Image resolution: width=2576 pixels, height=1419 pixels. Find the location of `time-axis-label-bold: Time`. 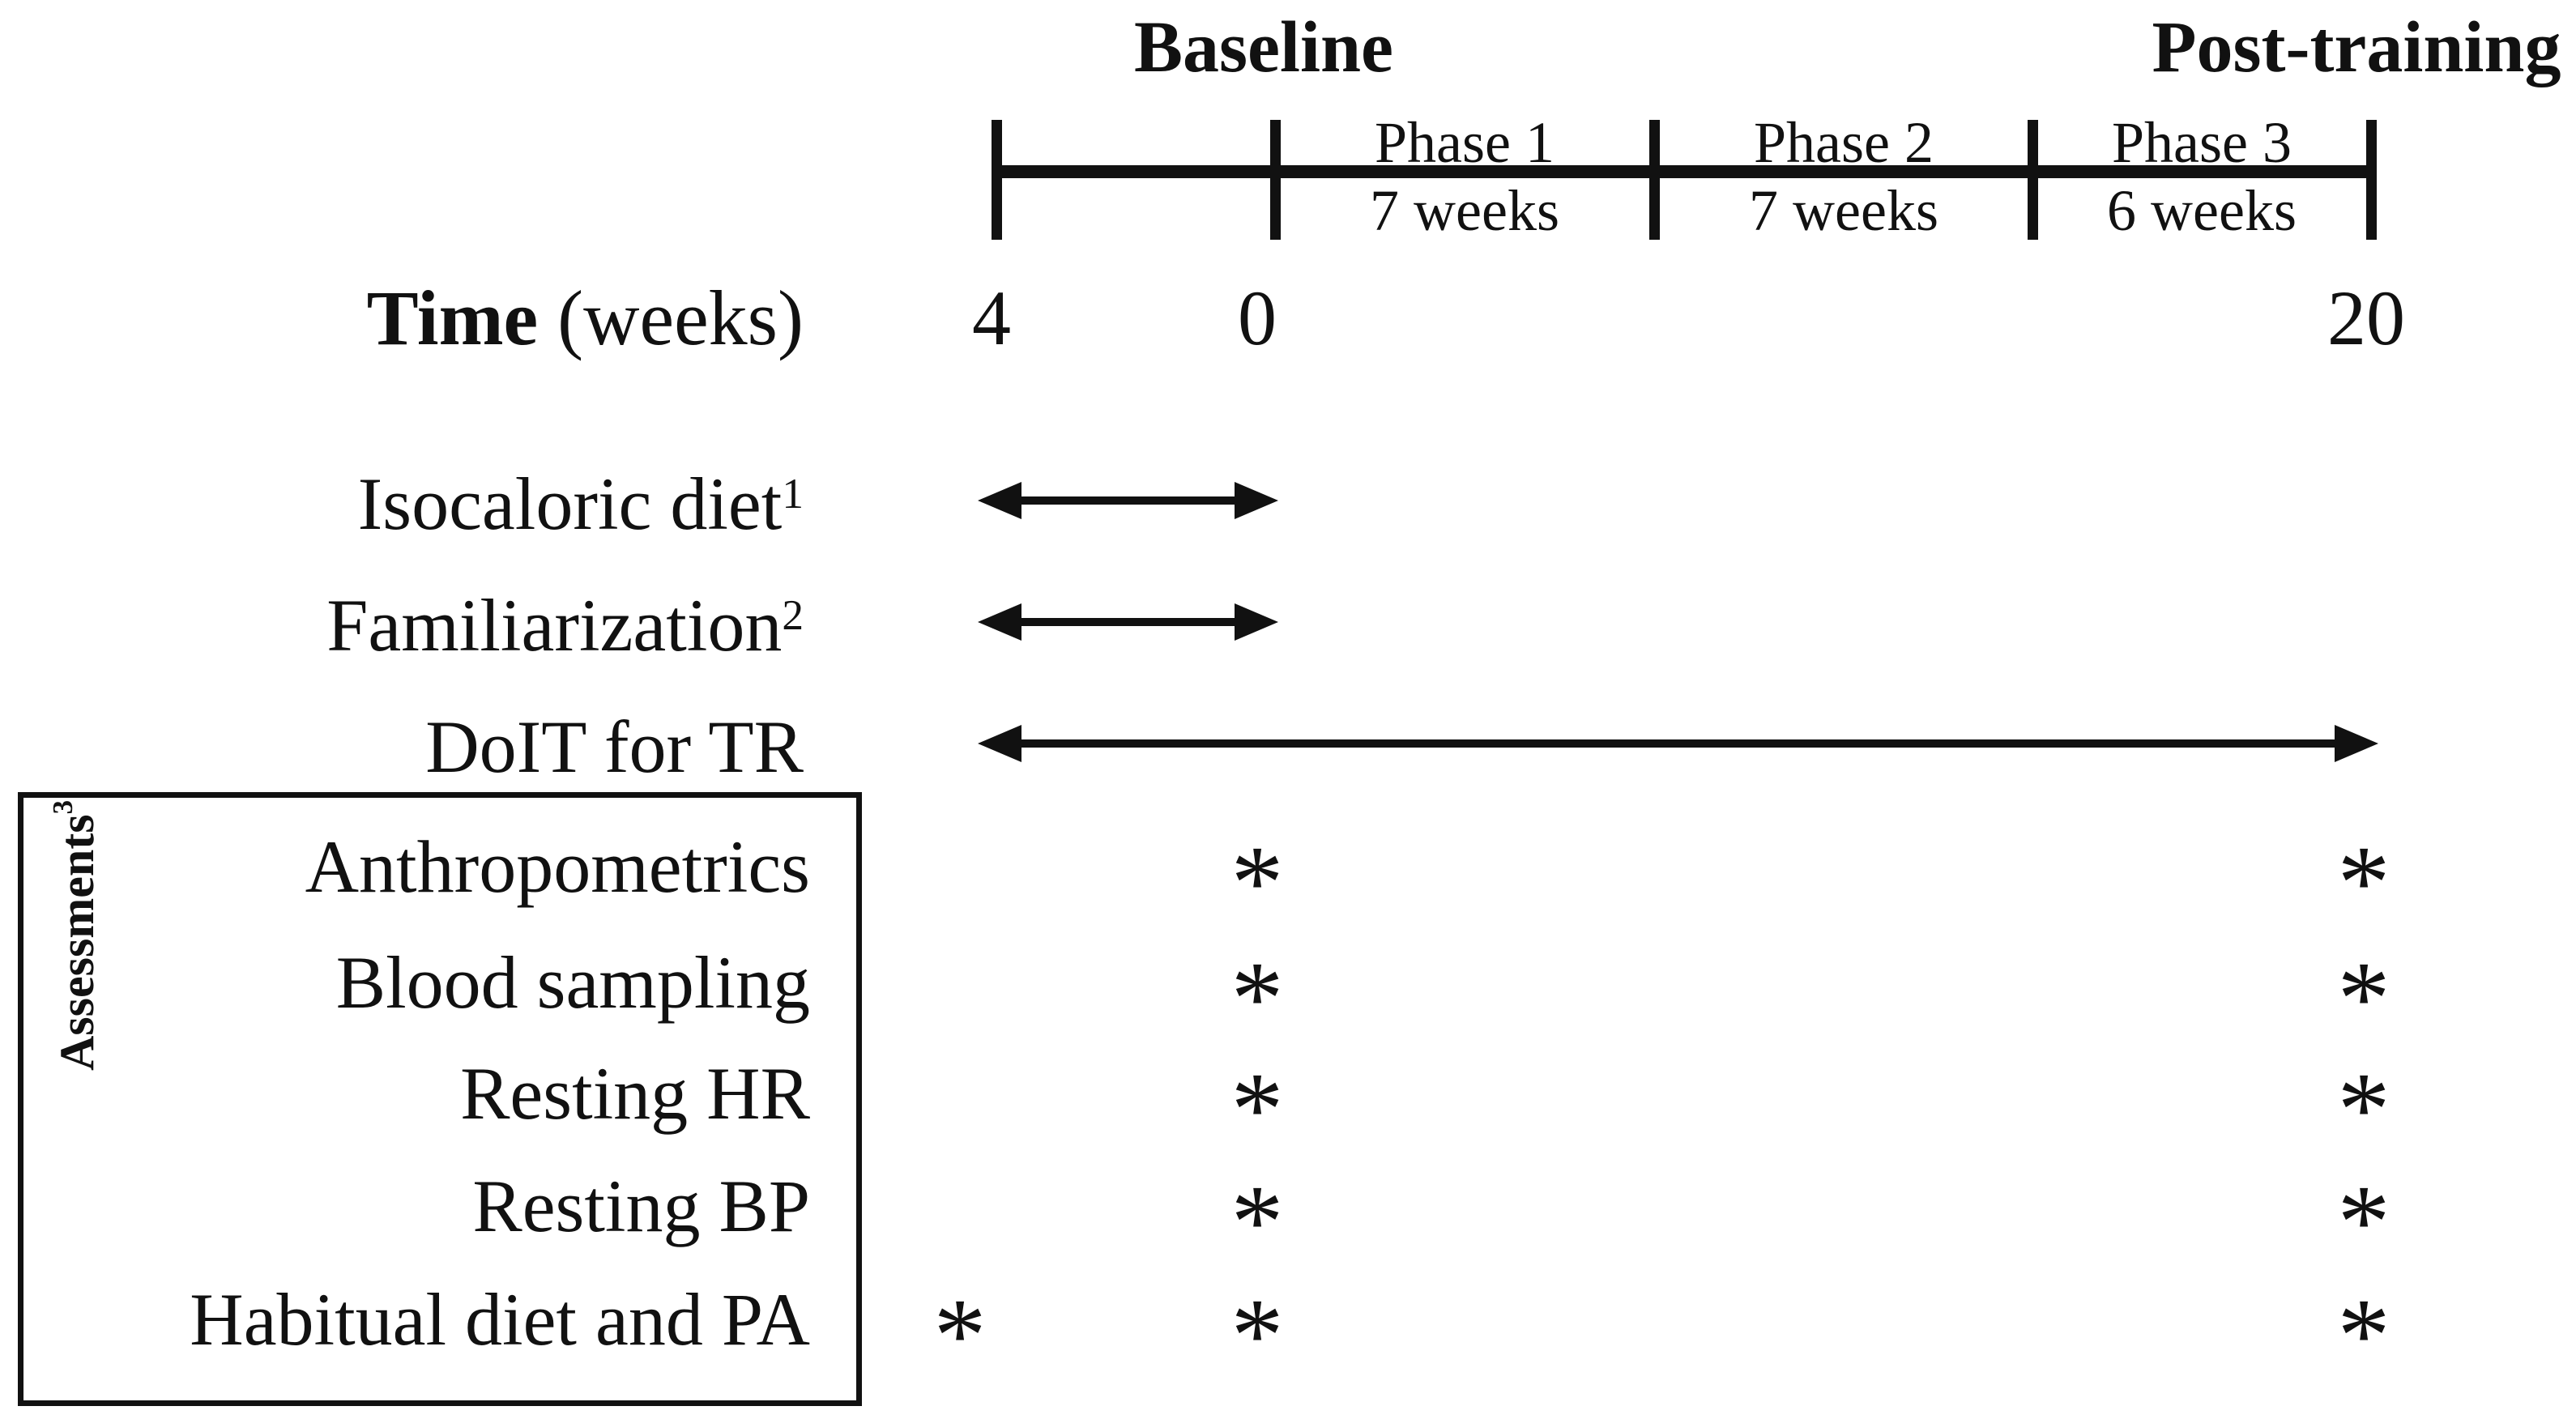

time-axis-label-bold: Time is located at coordinates (452, 318).